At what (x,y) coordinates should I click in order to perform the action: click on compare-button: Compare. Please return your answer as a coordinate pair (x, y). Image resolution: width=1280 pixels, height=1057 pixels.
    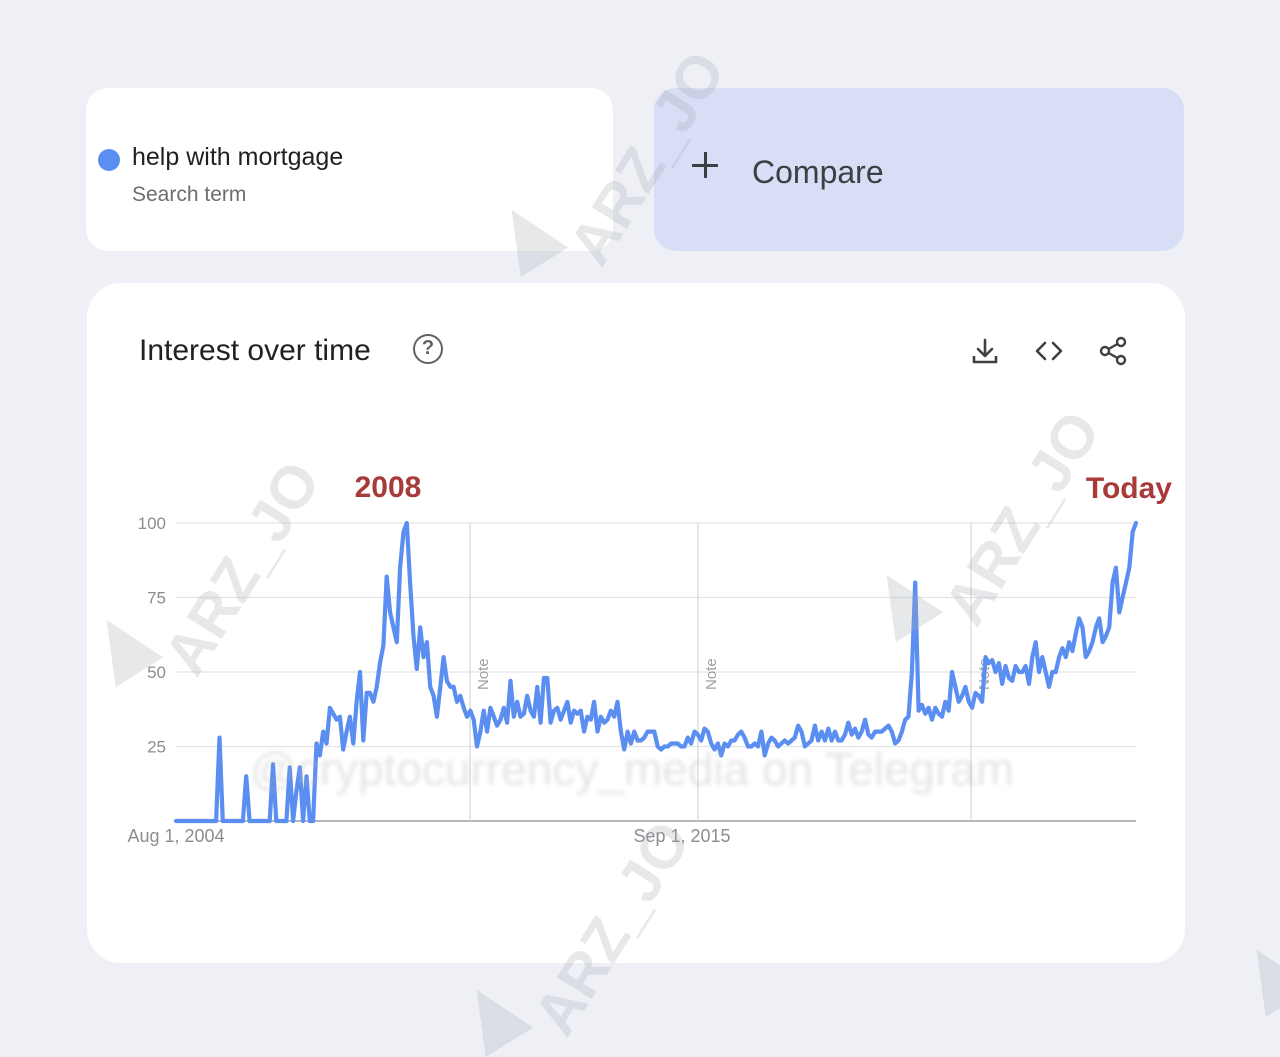
    Looking at the image, I should click on (919, 169).